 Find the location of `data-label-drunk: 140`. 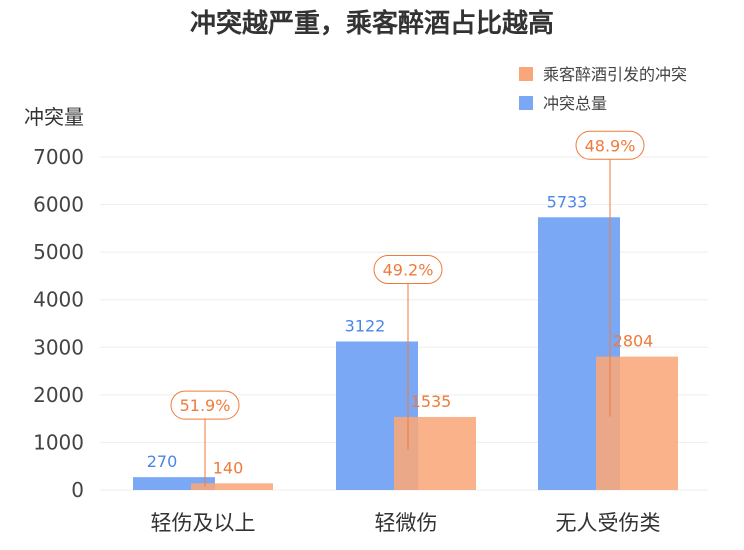

data-label-drunk: 140 is located at coordinates (228, 467).